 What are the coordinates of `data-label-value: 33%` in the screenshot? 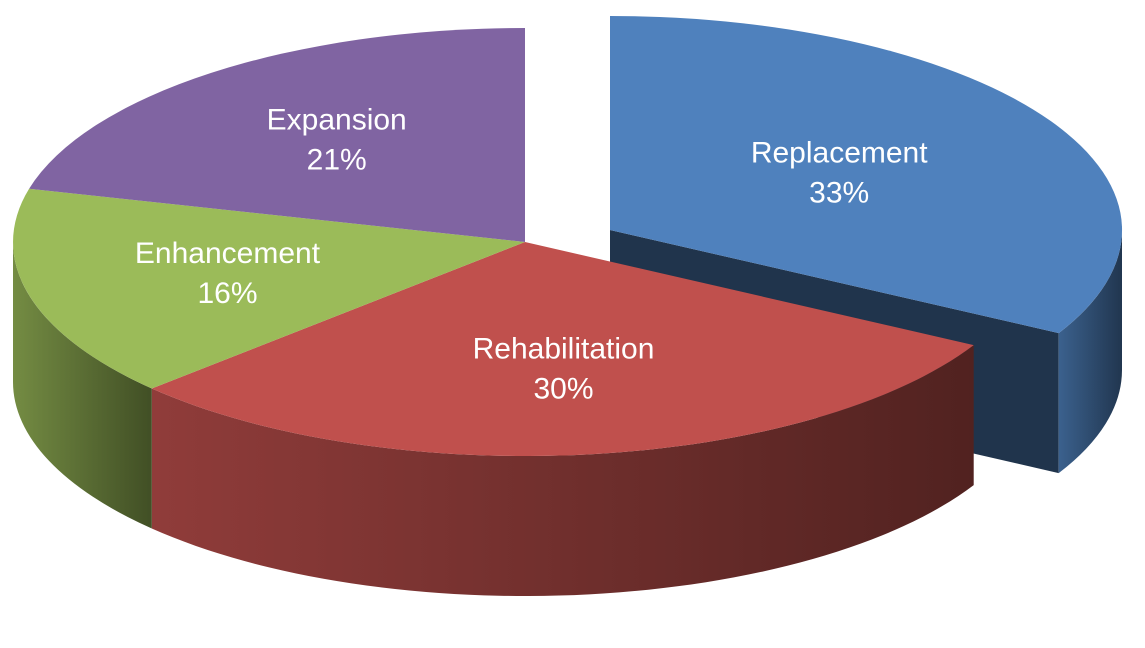 It's located at (839, 192).